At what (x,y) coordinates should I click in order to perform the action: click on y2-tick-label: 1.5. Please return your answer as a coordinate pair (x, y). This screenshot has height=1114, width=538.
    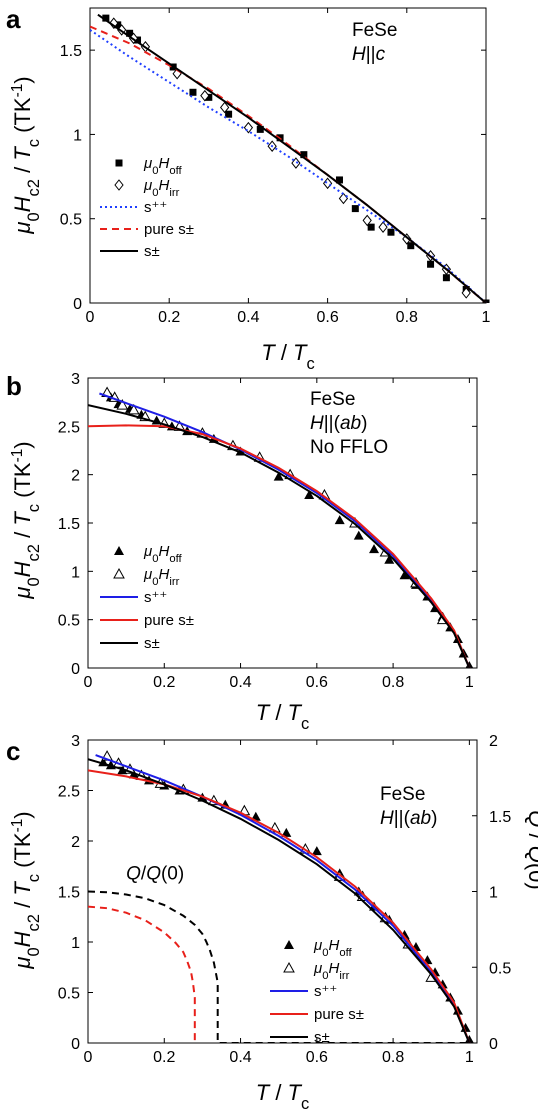
    Looking at the image, I should click on (500, 817).